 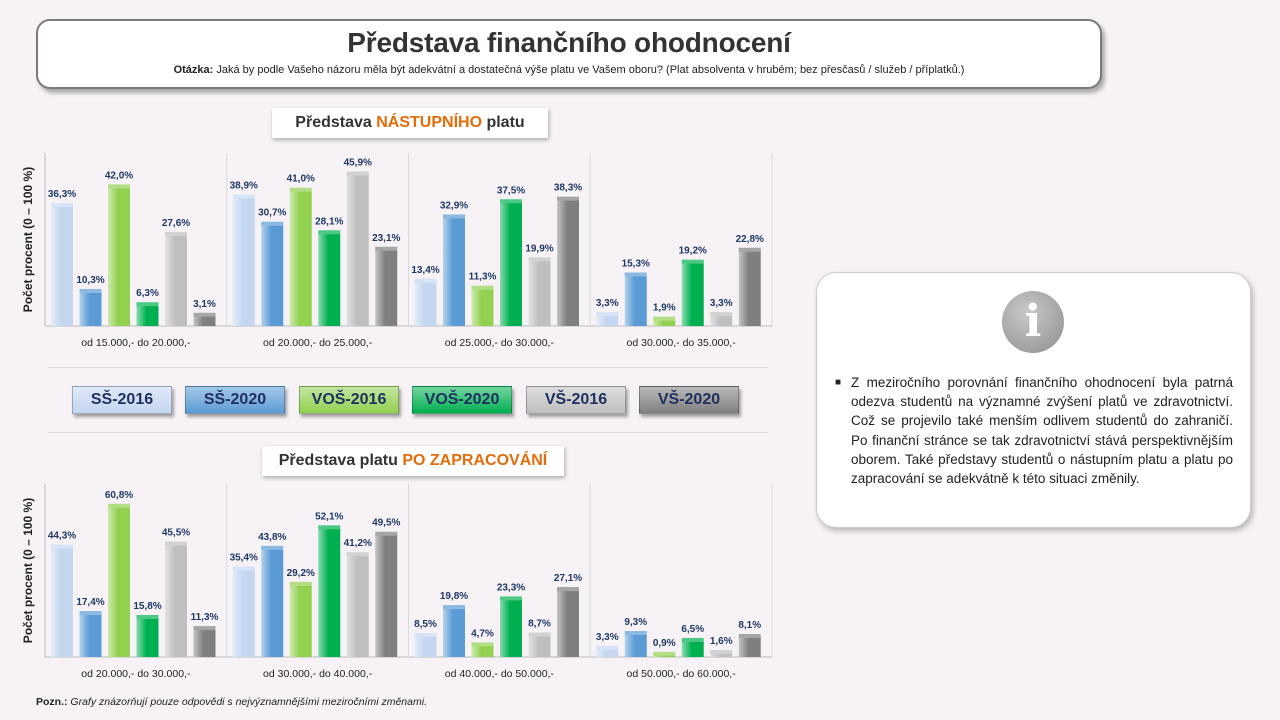 I want to click on separator-top, so click(x=408, y=367).